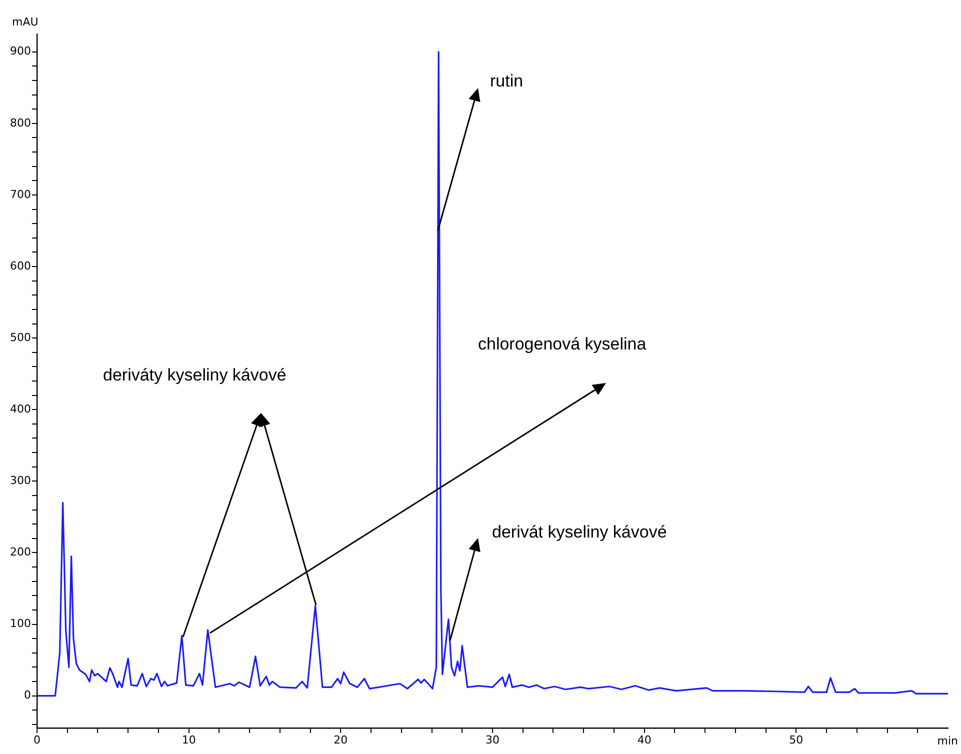  Describe the element at coordinates (189, 739) in the screenshot. I see `x-tick-label: 10` at that location.